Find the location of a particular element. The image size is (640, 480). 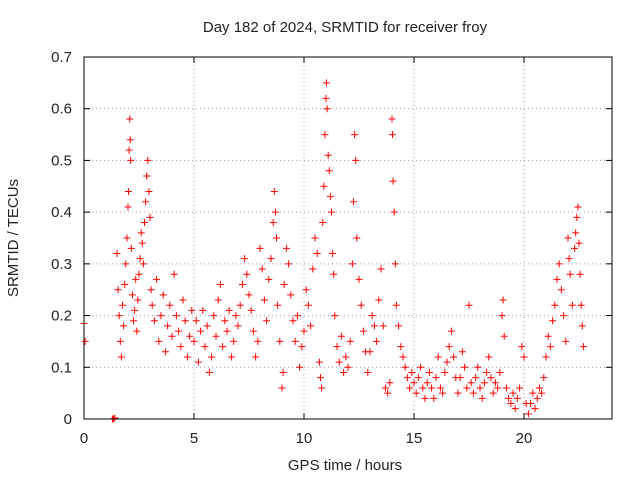

y-axis-label: SRMTID / TECUs is located at coordinates (13, 238).